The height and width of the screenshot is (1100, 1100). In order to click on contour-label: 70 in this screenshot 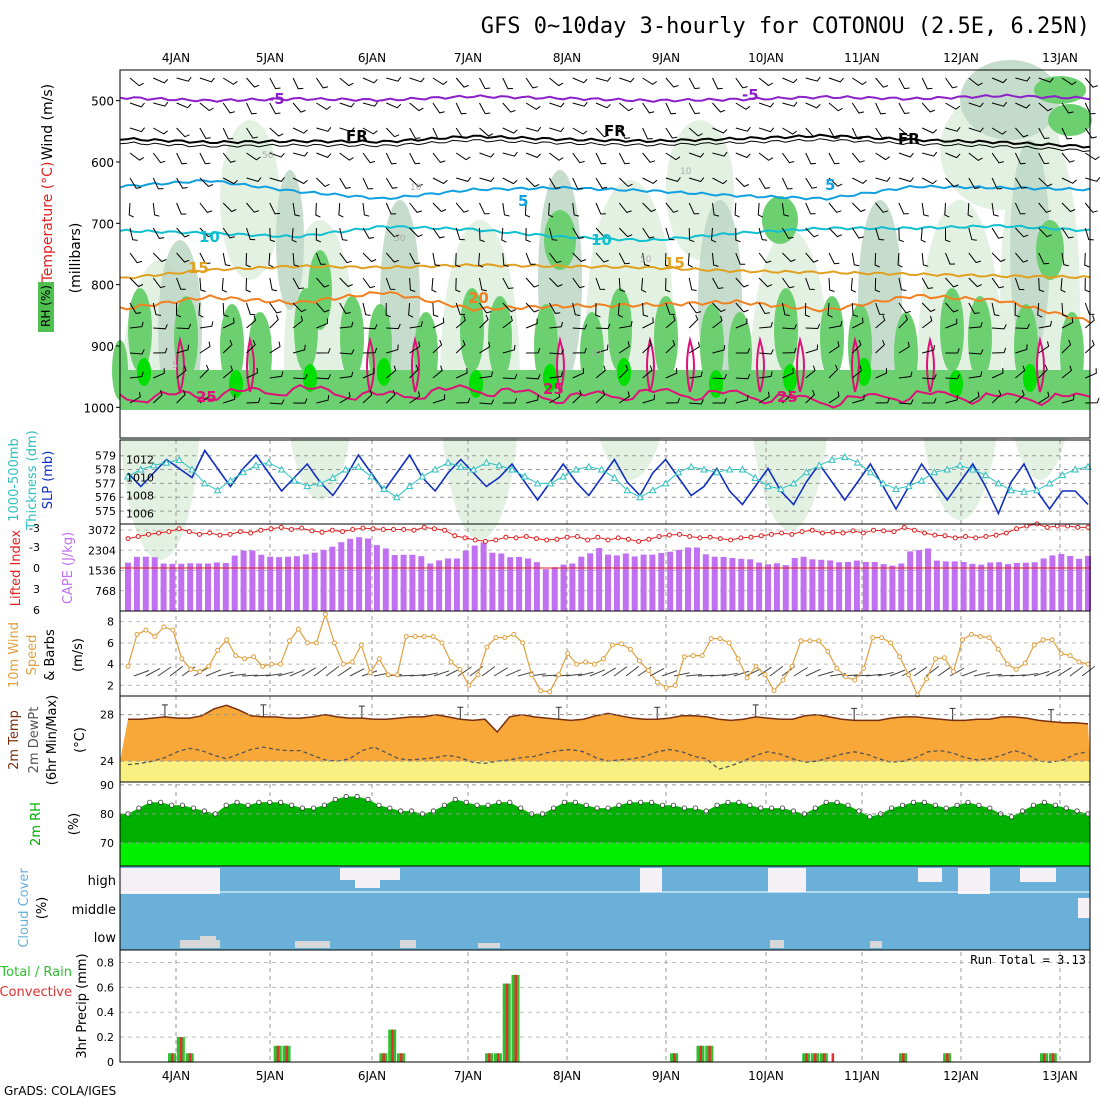, I will do `click(596, 354)`.